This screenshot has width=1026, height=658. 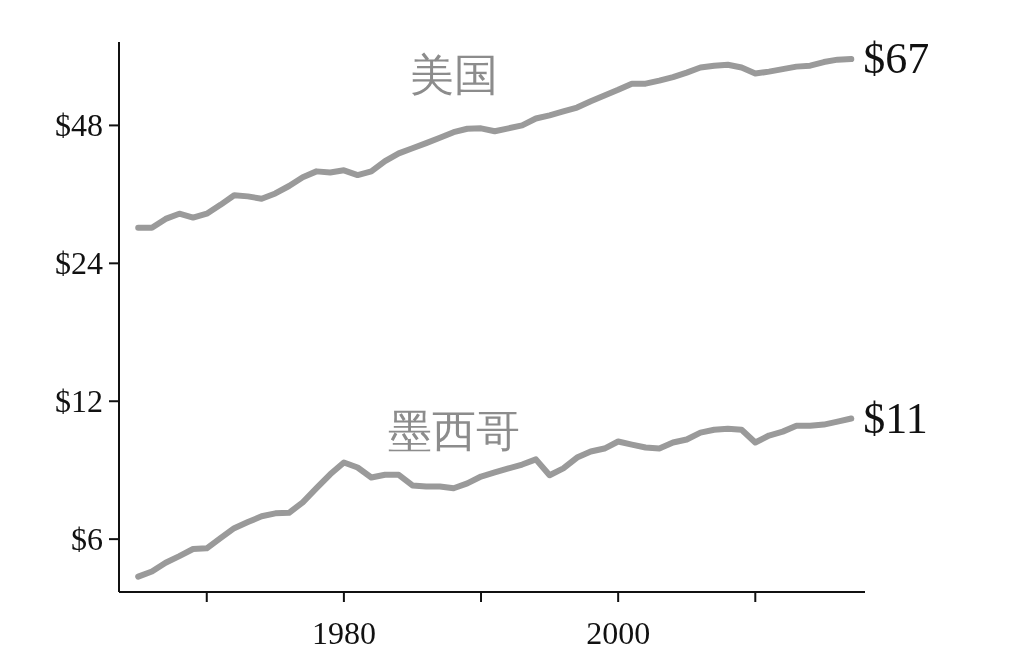 I want to click on x-tick-label: 1980, so click(x=343, y=633).